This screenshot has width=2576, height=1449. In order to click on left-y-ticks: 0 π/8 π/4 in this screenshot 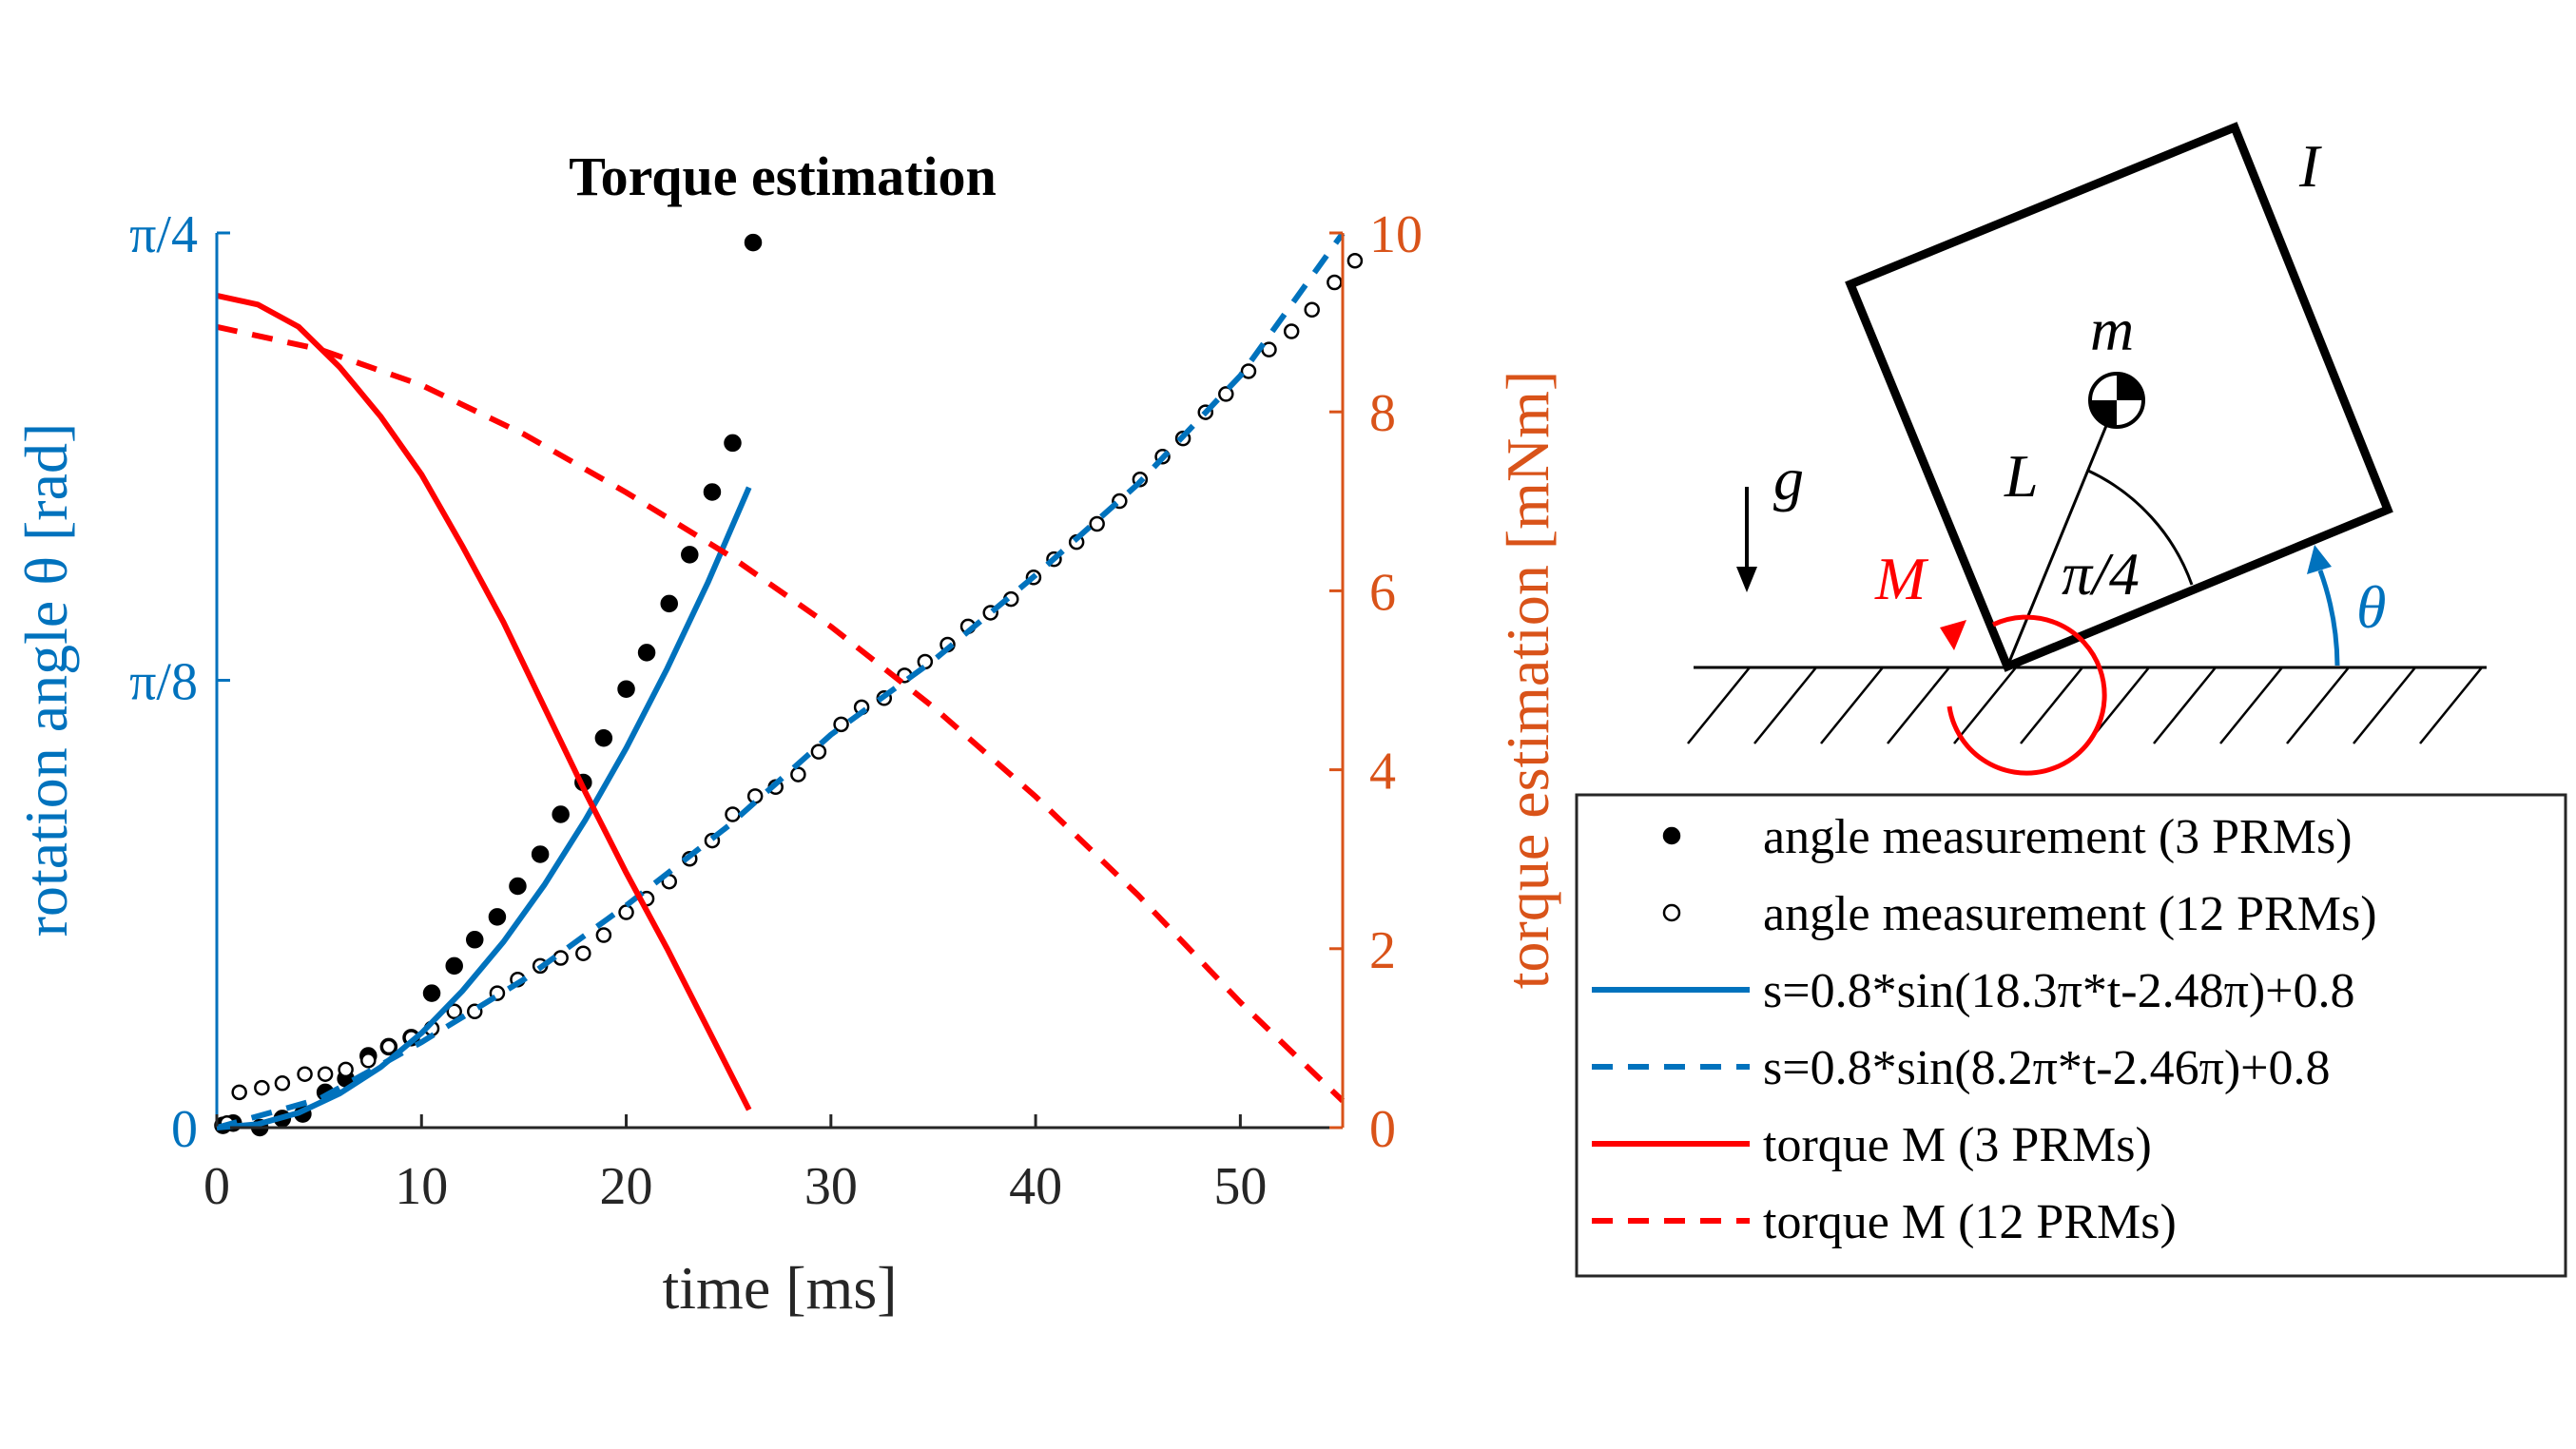, I will do `click(179, 682)`.